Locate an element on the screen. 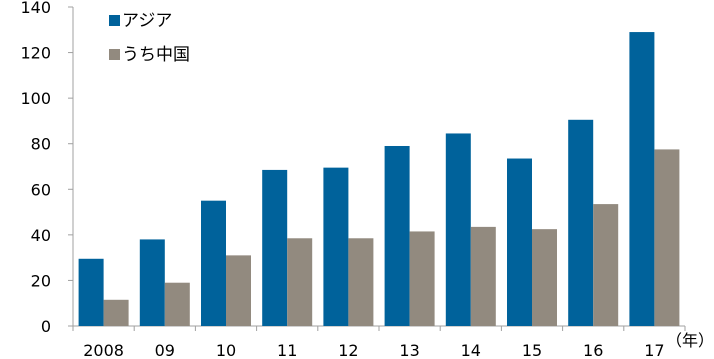 This screenshot has height=359, width=714. x-ticks: 2008 09 10 11 12 13 14 15 16 17 is located at coordinates (379, 342).